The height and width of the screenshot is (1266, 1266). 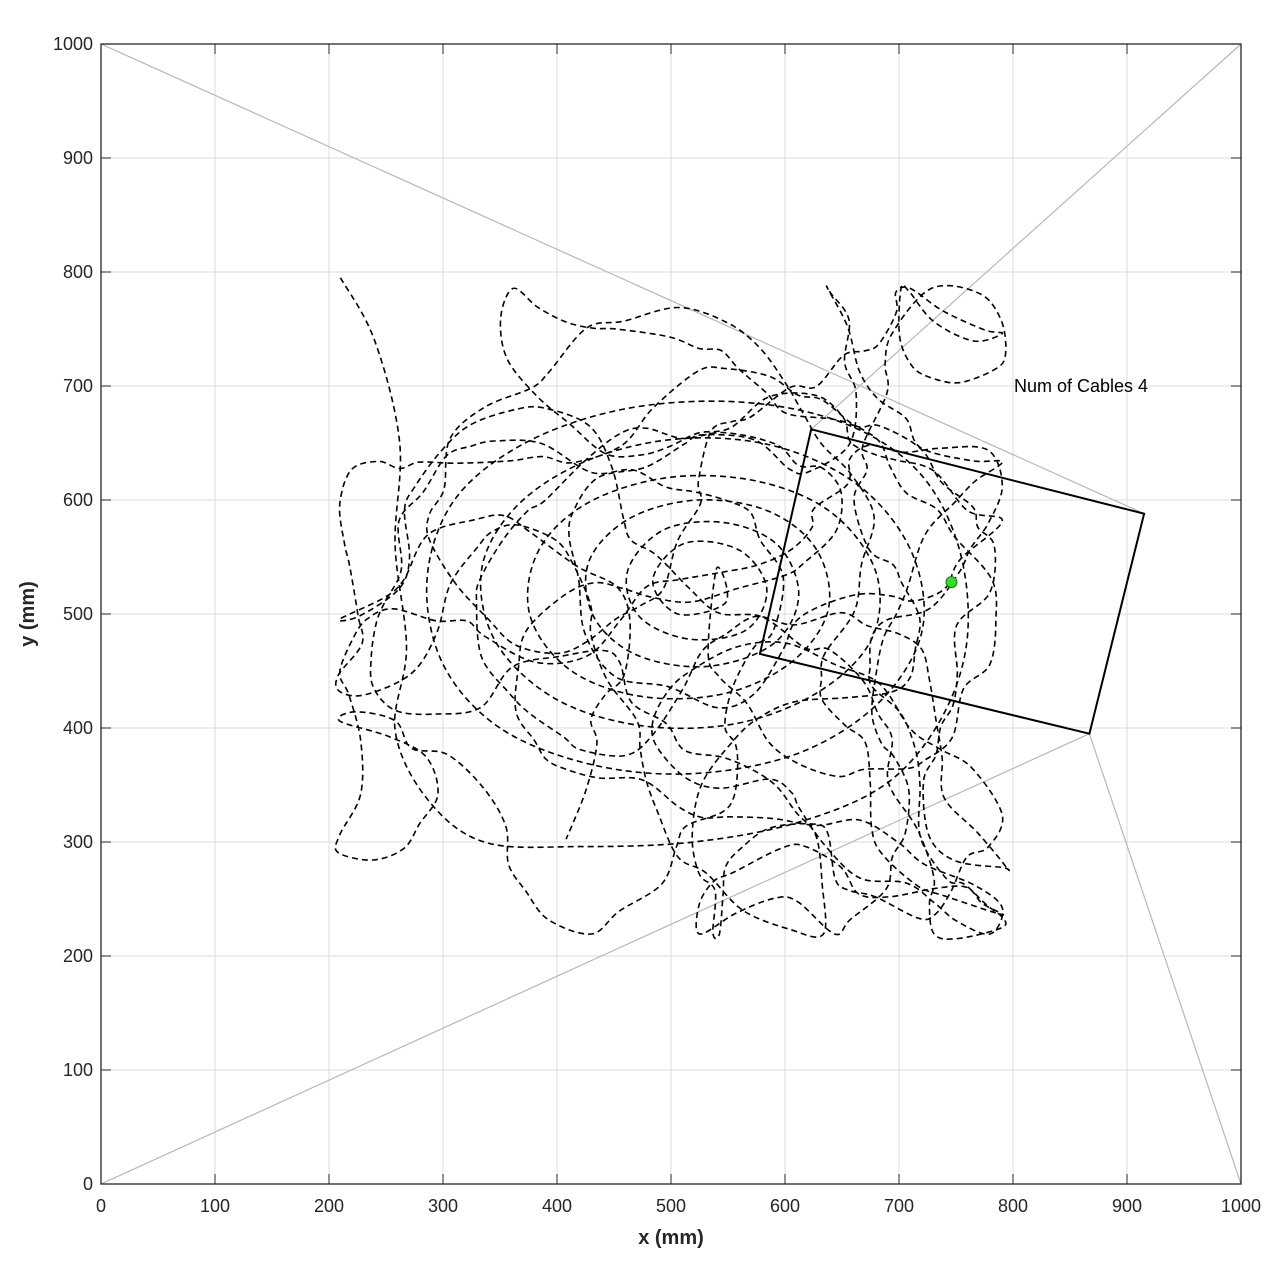 I want to click on platform, so click(x=952, y=581).